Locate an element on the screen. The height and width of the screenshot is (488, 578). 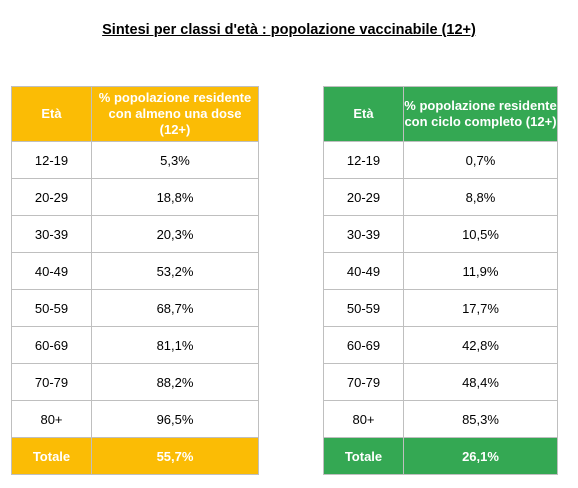
value-cell: 0,7% is located at coordinates (480, 160).